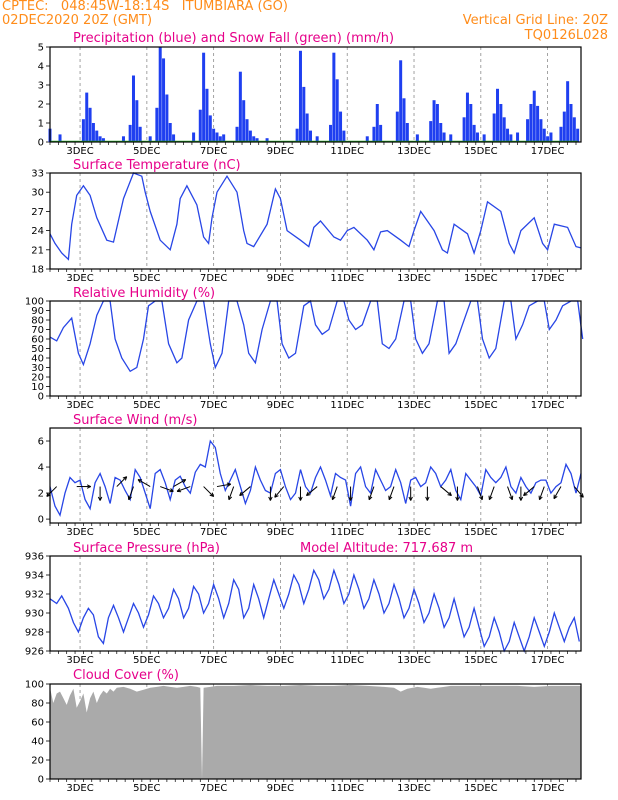 The width and height of the screenshot is (618, 800). Describe the element at coordinates (37, 742) in the screenshot. I see `y-tick-label: 40` at that location.